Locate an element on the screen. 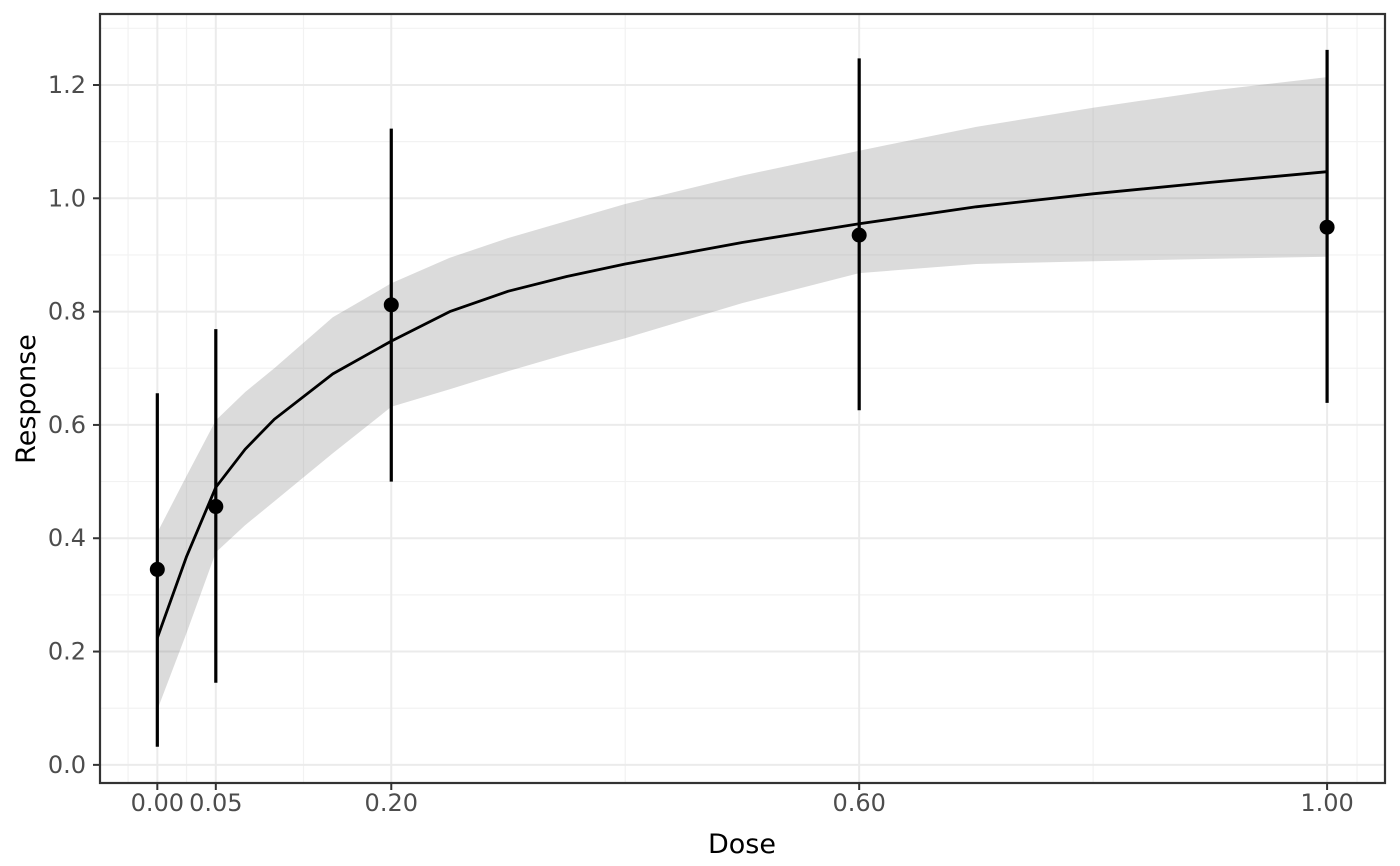  y-tick-label: 0.4 is located at coordinates (67, 538).